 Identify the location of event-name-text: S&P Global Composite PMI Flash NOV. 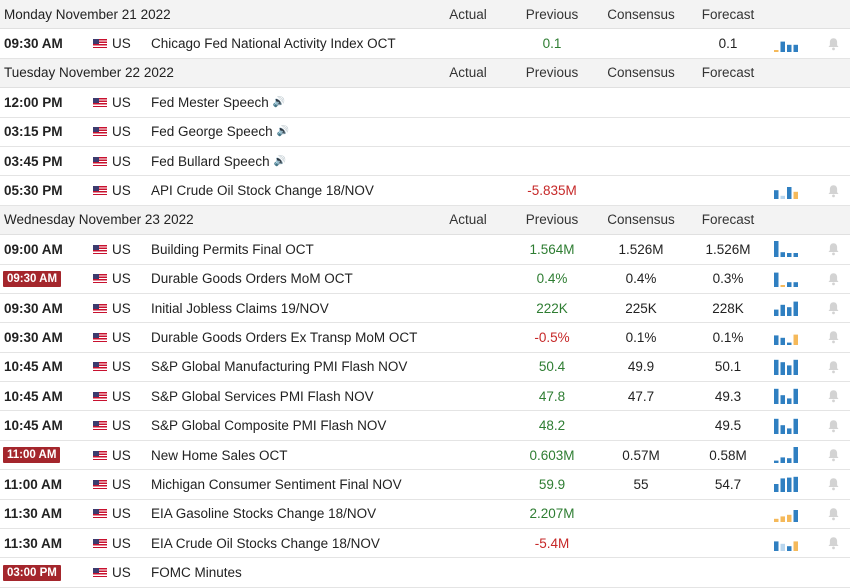
(269, 426).